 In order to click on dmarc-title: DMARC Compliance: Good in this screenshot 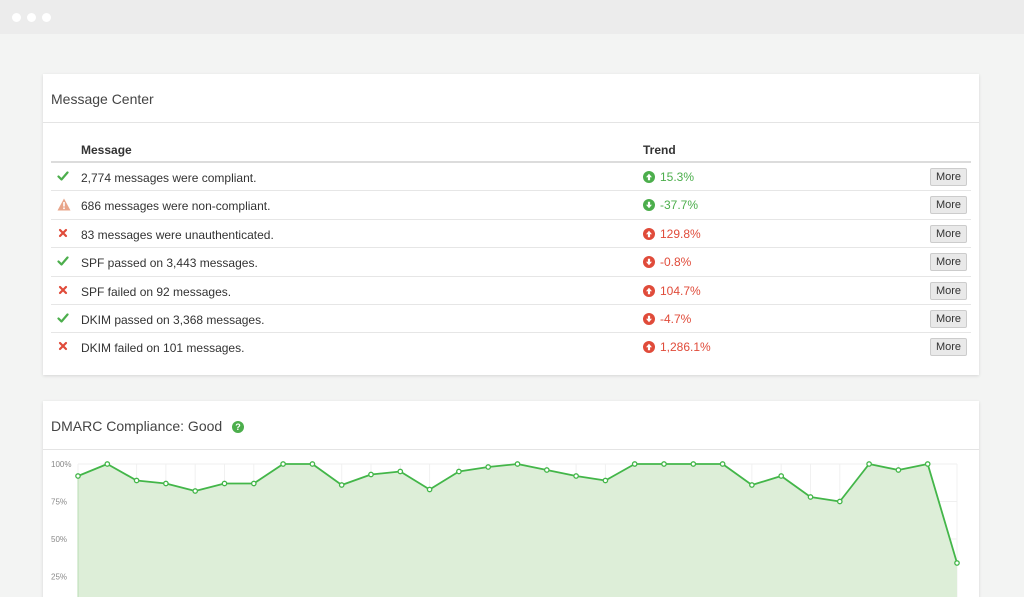, I will do `click(137, 426)`.